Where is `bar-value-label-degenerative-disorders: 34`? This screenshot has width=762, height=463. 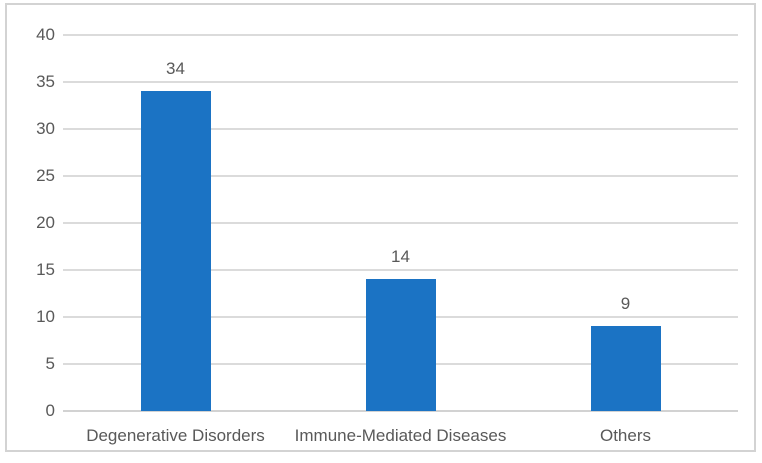 bar-value-label-degenerative-disorders: 34 is located at coordinates (175, 69).